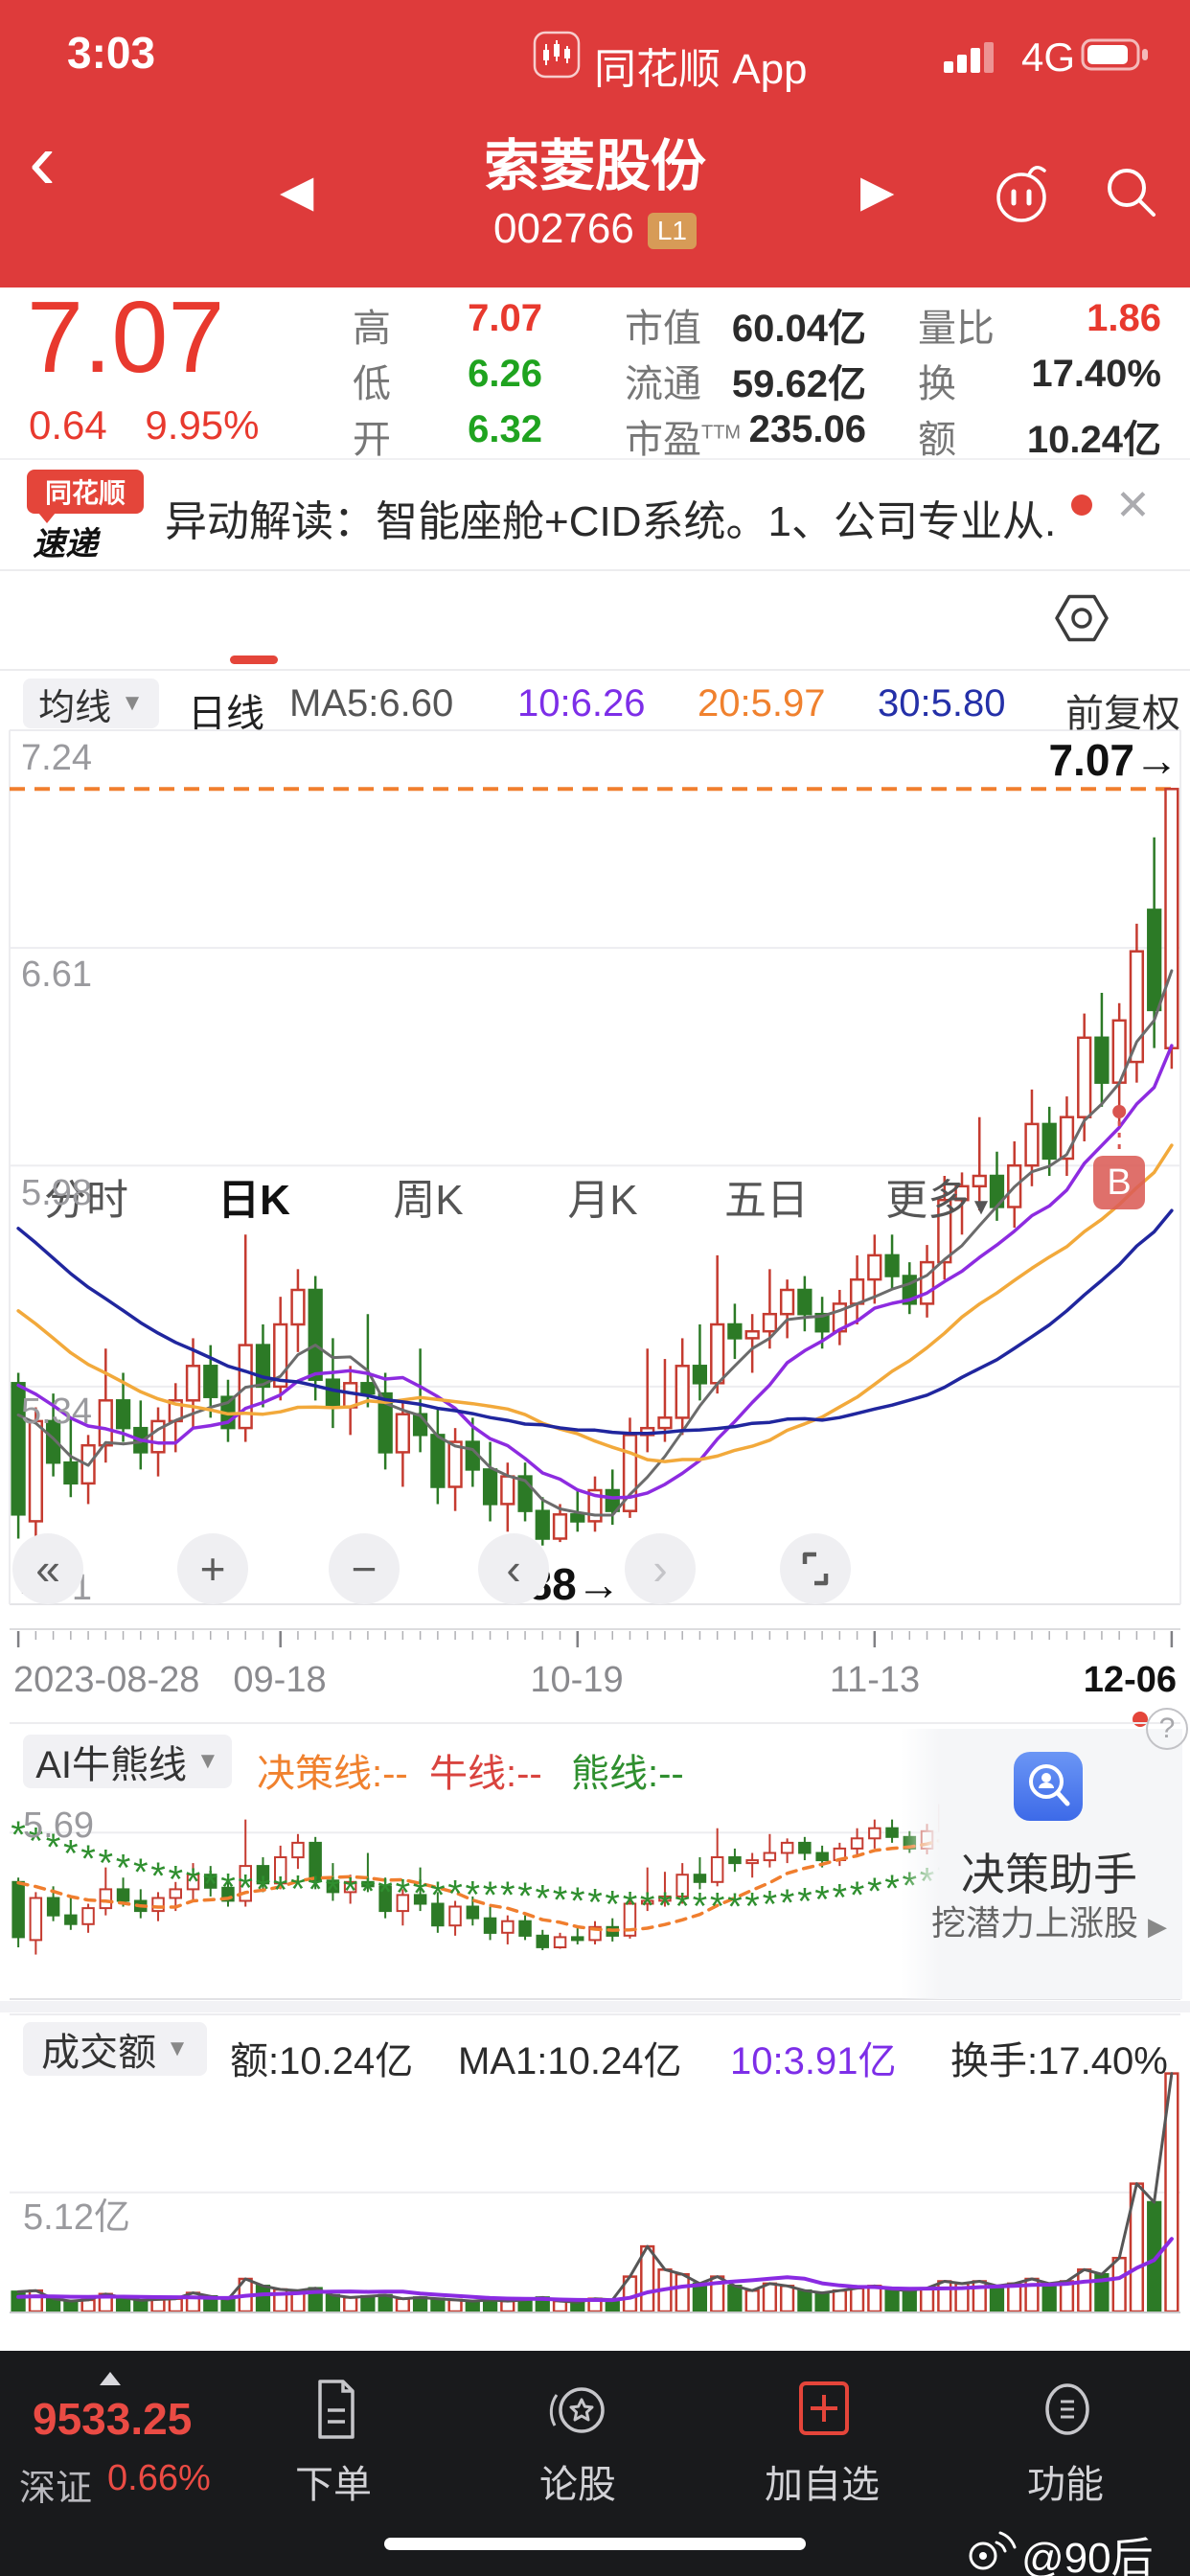 This screenshot has width=1190, height=2576. Describe the element at coordinates (144, 425) in the screenshot. I see `price-change-row: 0.64 9.95%` at that location.